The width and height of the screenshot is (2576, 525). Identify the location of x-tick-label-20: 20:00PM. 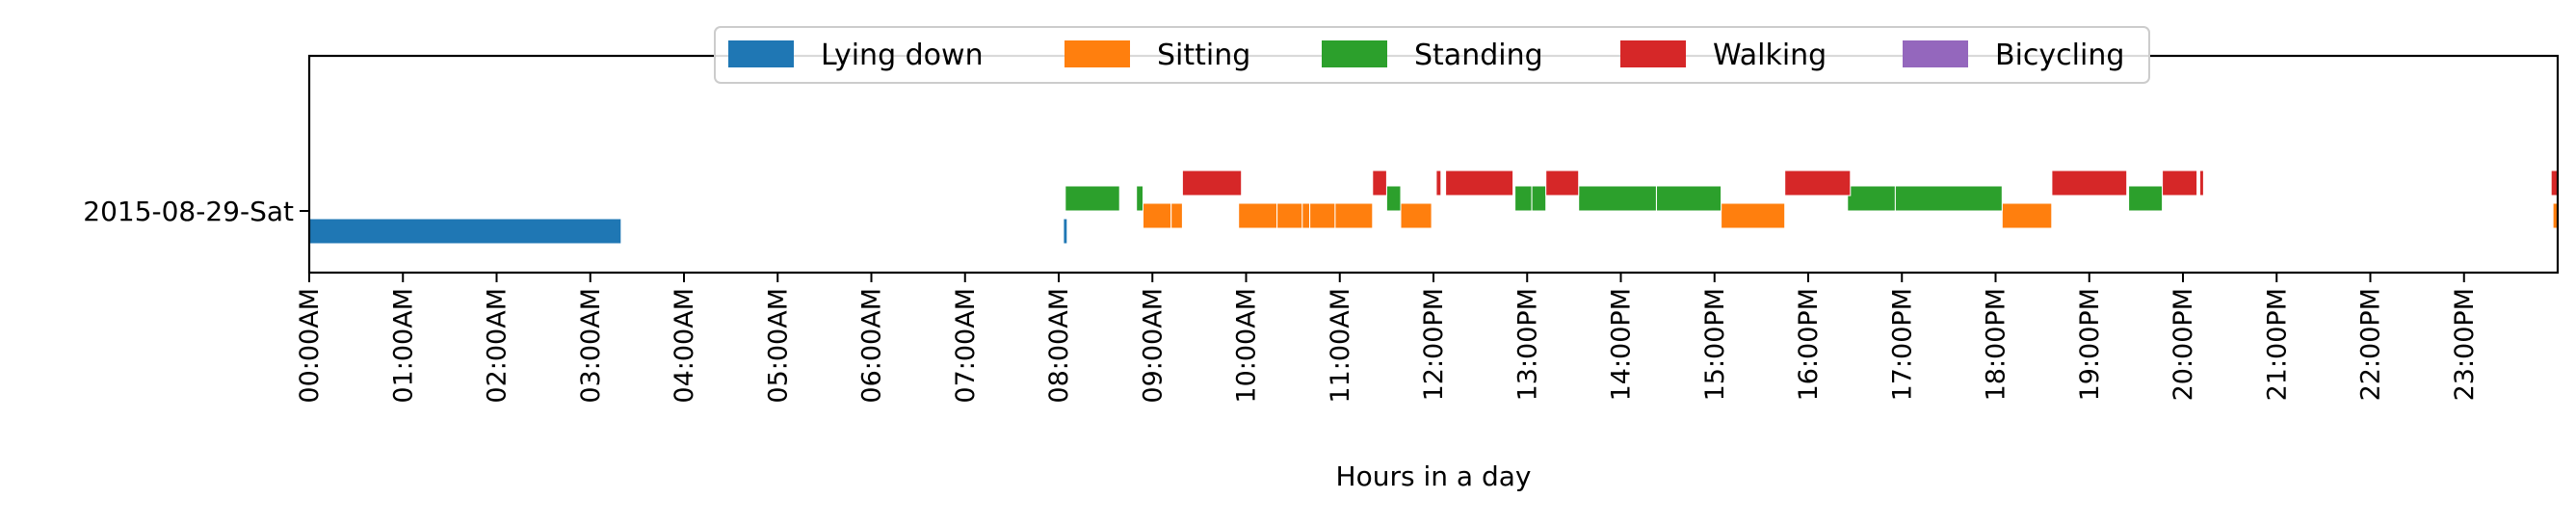
(2184, 344).